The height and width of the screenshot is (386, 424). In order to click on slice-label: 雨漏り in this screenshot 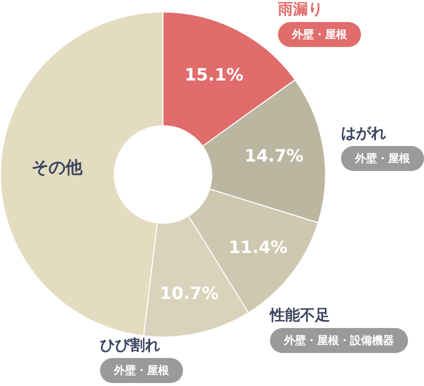, I will do `click(300, 9)`.